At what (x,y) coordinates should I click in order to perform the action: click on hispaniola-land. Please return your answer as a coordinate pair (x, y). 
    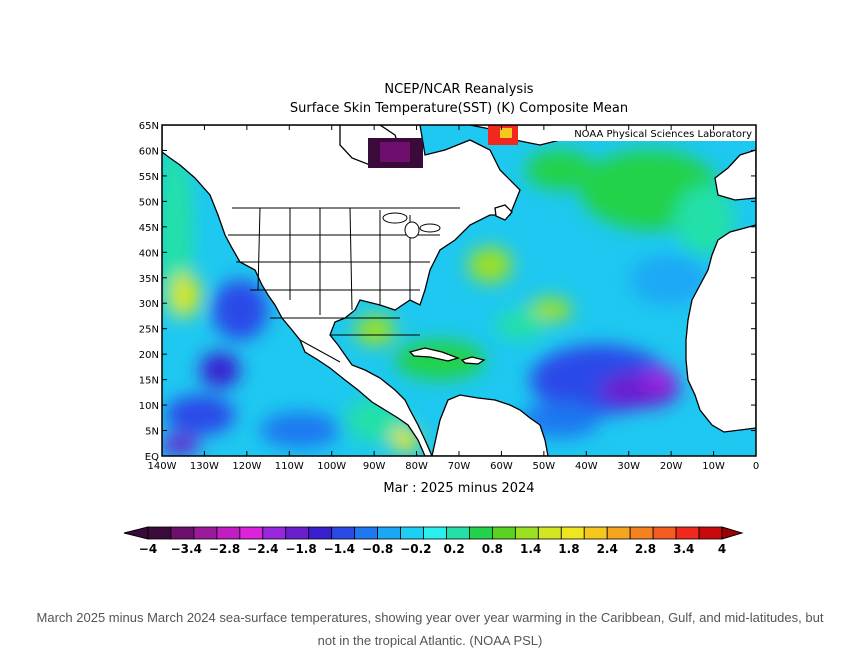
    Looking at the image, I should click on (473, 360).